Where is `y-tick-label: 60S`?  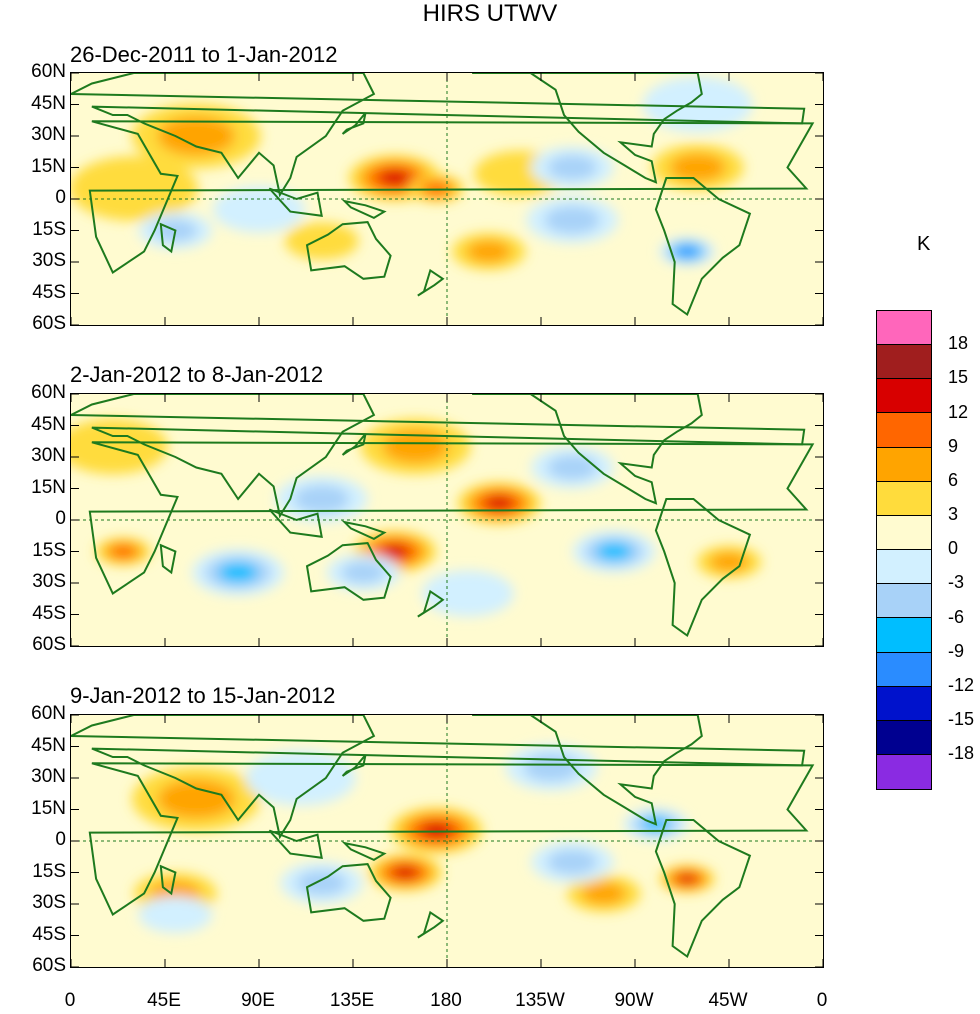 y-tick-label: 60S is located at coordinates (49, 323).